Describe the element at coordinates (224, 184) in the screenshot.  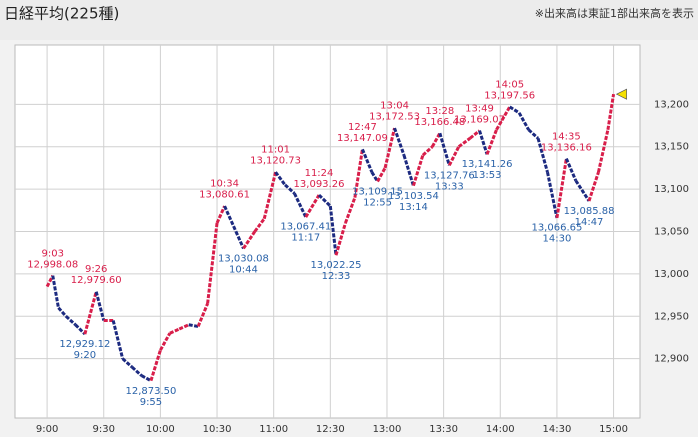
I see `annotation-text: 10:34` at that location.